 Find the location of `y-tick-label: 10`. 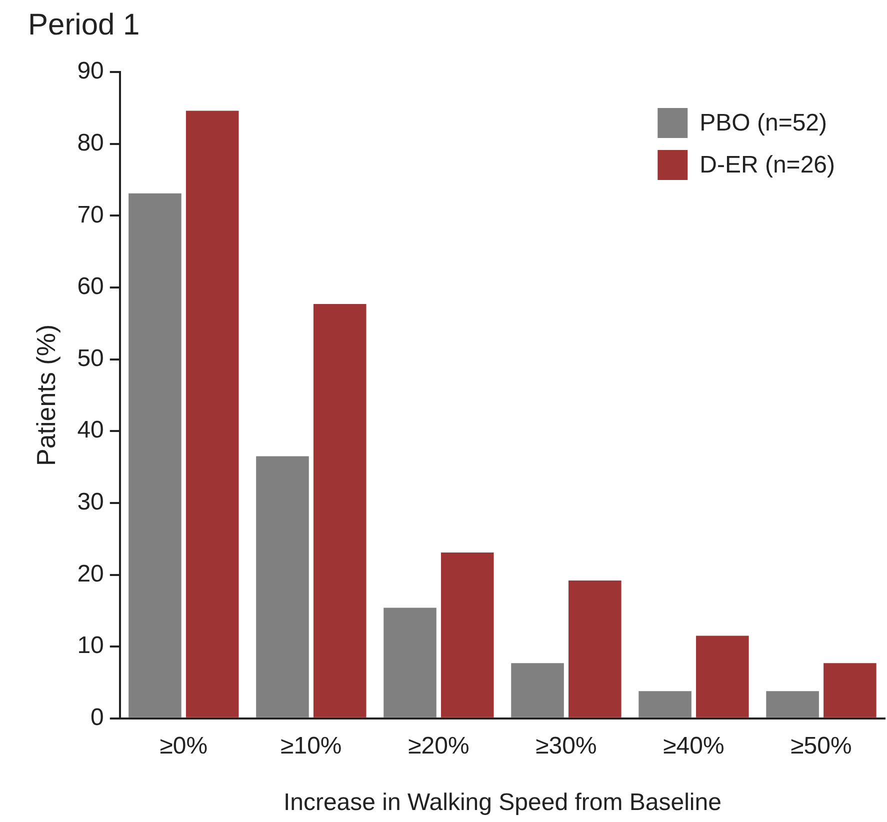

y-tick-label: 10 is located at coordinates (90, 646).